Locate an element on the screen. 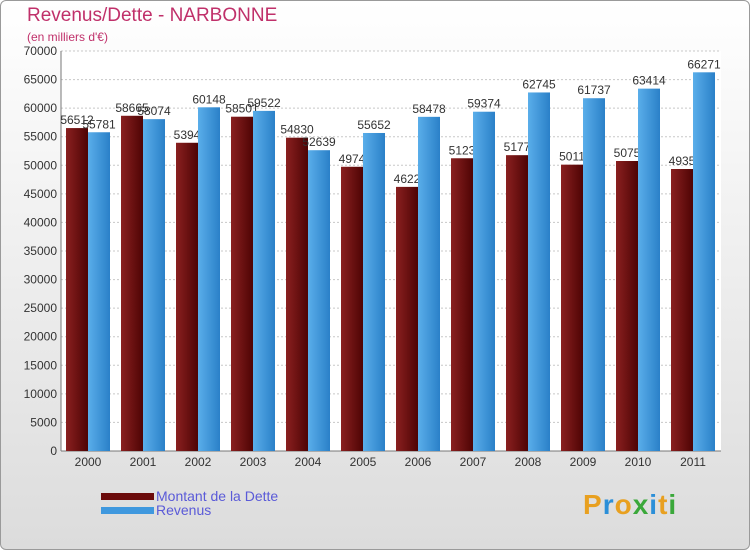 The height and width of the screenshot is (550, 750). x-tick-label: 2000 is located at coordinates (88, 462).